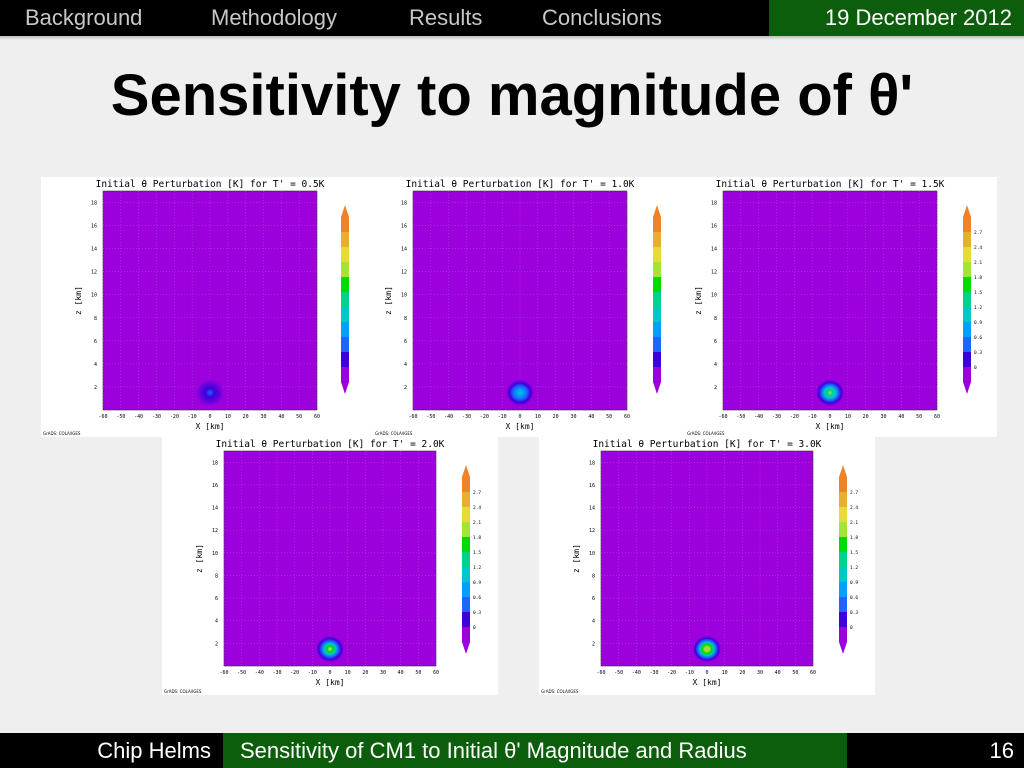 The image size is (1024, 768). What do you see at coordinates (975, 368) in the screenshot?
I see `colorbar-label: 0` at bounding box center [975, 368].